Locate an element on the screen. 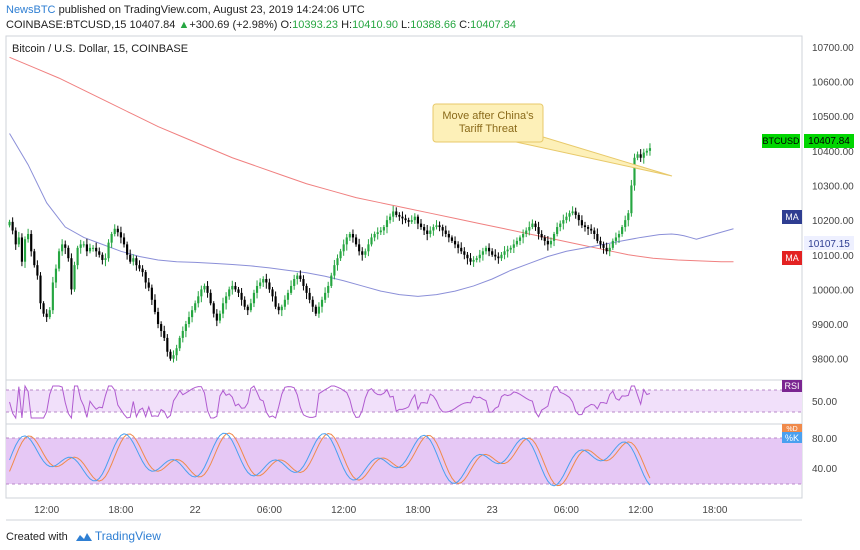  ma-short-badge: MA is located at coordinates (792, 217).